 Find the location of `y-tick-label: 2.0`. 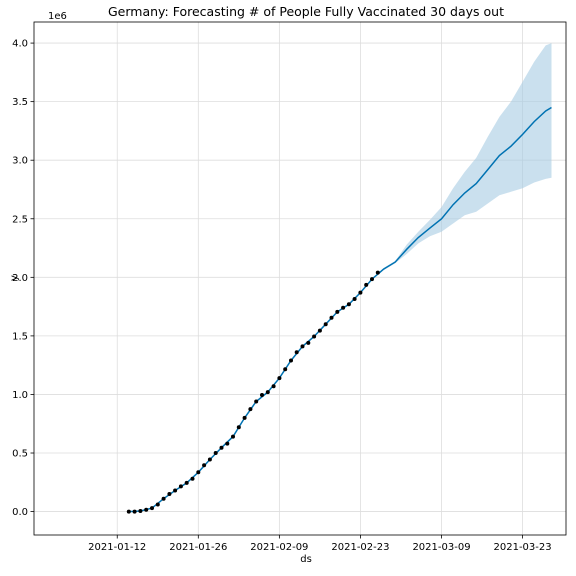

y-tick-label: 2.0 is located at coordinates (20, 278).